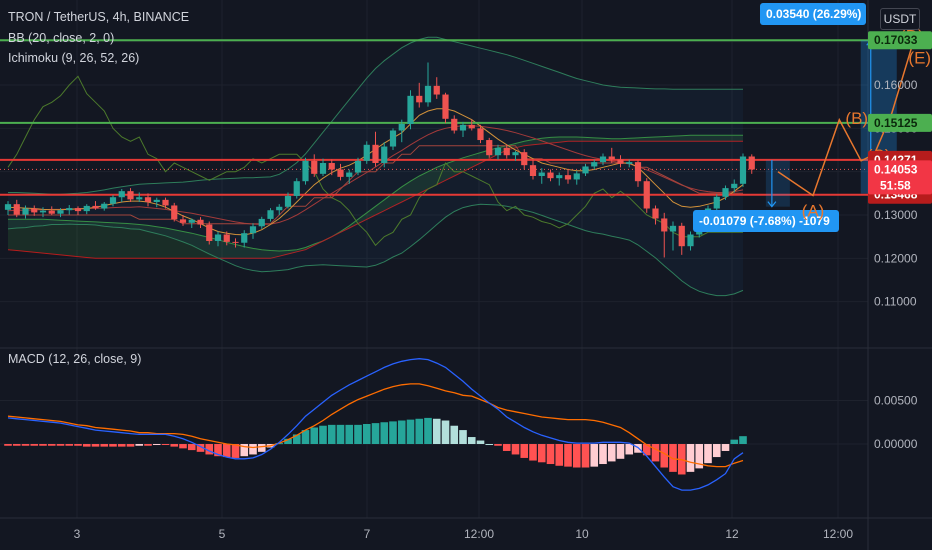 This screenshot has width=932, height=550. Describe the element at coordinates (896, 169) in the screenshot. I see `current-price-tag: 0.14053` at that location.